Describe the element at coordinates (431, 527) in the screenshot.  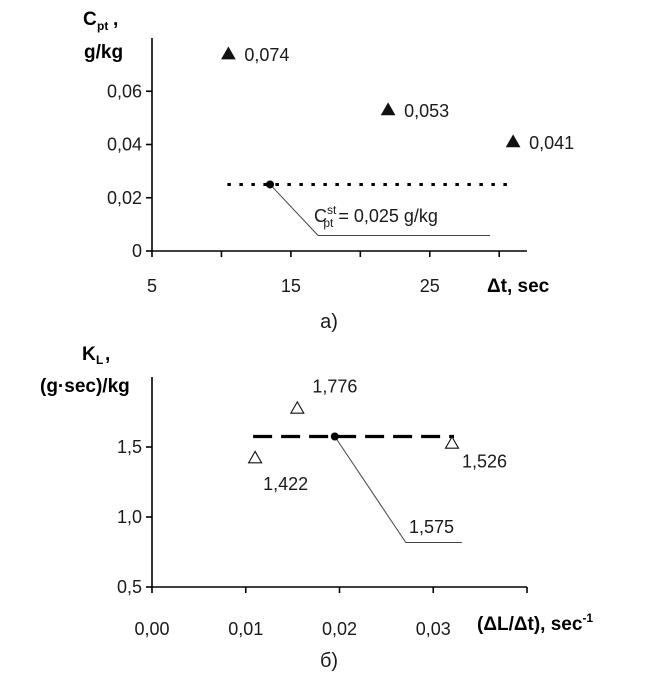
I see `chart-b-annotation: 1,575` at that location.